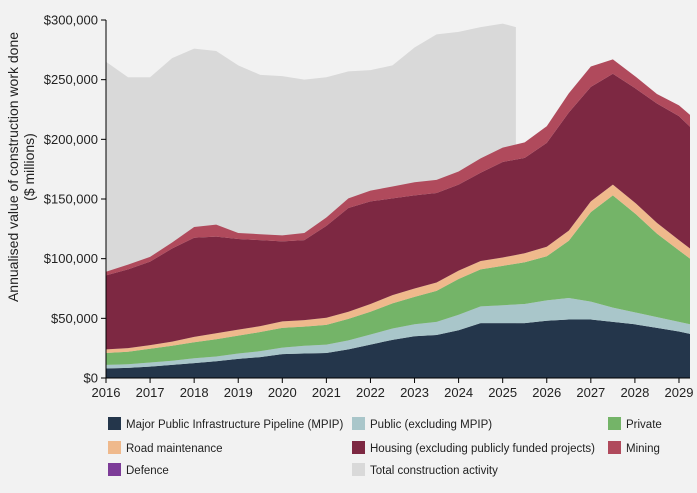 Image resolution: width=697 pixels, height=493 pixels. I want to click on y-tick-label: $250,000, so click(71, 79).